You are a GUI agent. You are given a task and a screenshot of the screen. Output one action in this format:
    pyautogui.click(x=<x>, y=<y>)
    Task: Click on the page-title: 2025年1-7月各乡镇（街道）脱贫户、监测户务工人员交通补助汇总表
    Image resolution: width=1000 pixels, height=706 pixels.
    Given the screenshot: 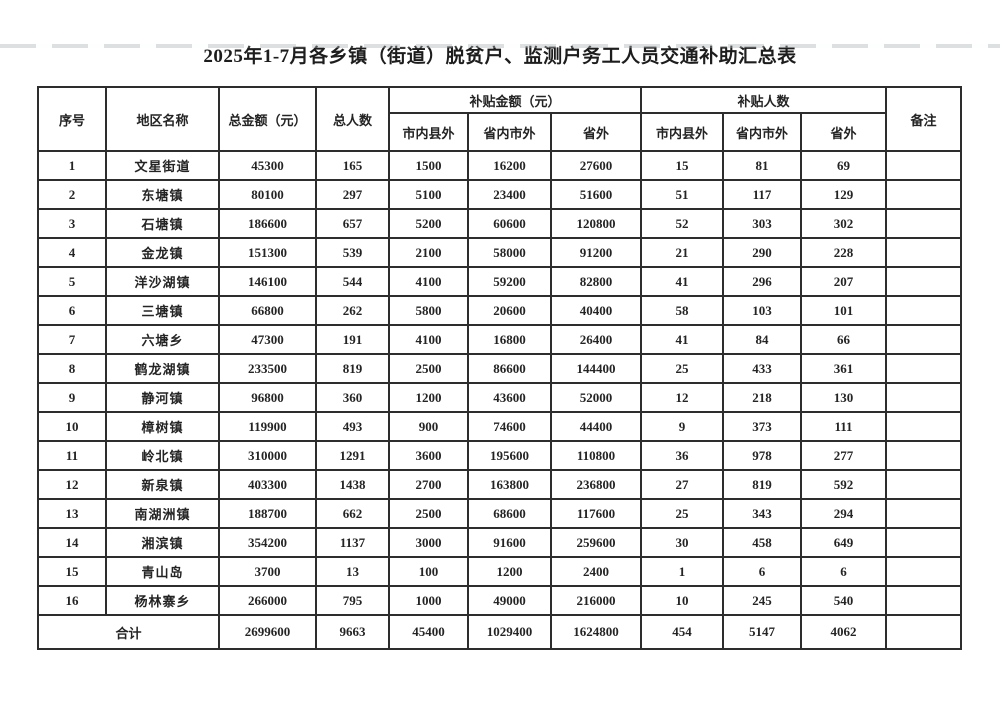 What is the action you would take?
    pyautogui.click(x=500, y=56)
    